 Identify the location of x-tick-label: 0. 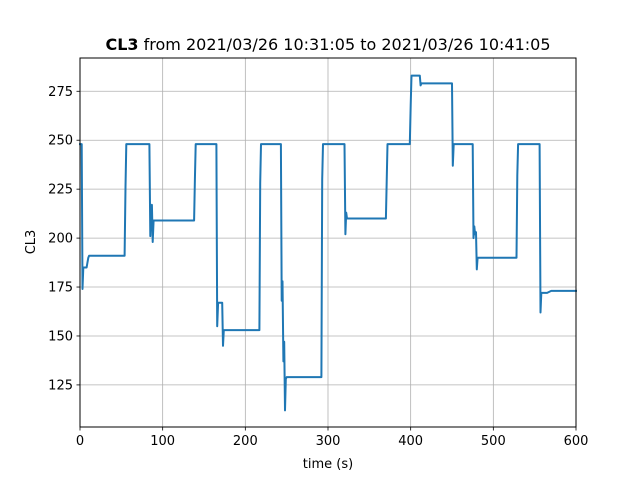
(80, 441).